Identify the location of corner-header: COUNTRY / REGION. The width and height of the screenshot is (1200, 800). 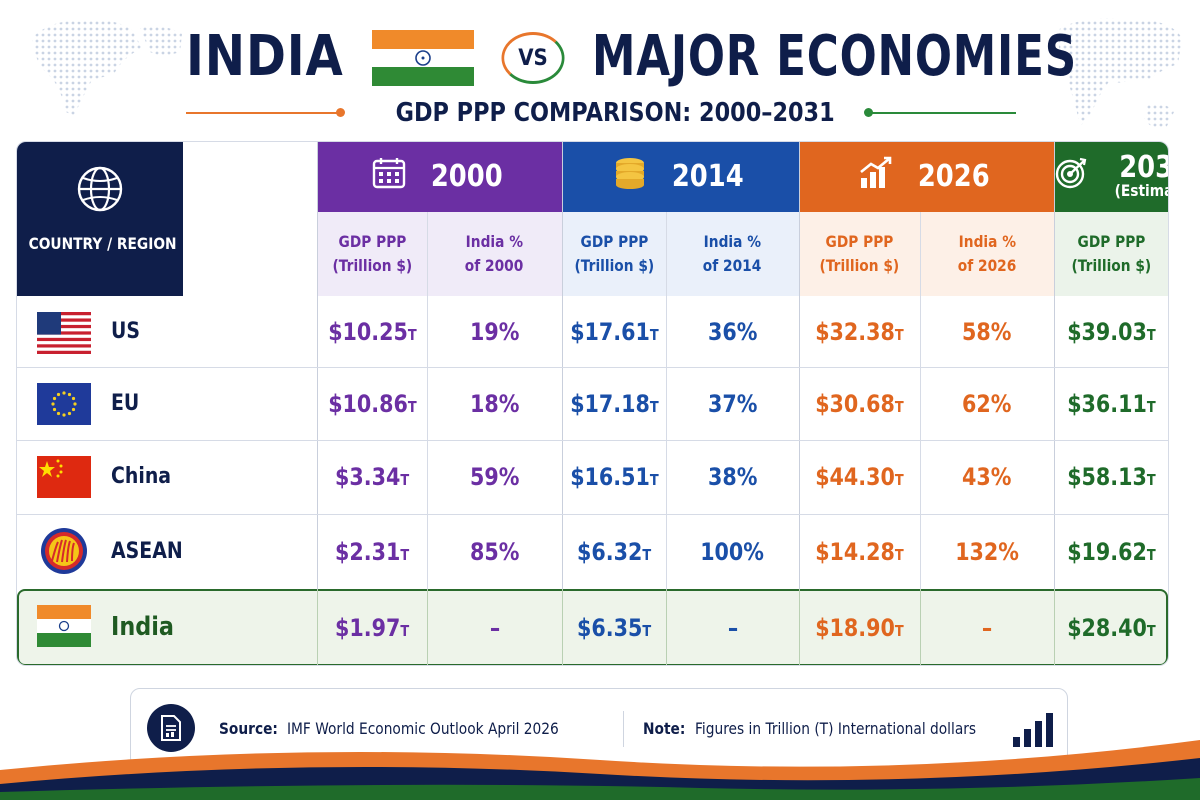
(100, 219).